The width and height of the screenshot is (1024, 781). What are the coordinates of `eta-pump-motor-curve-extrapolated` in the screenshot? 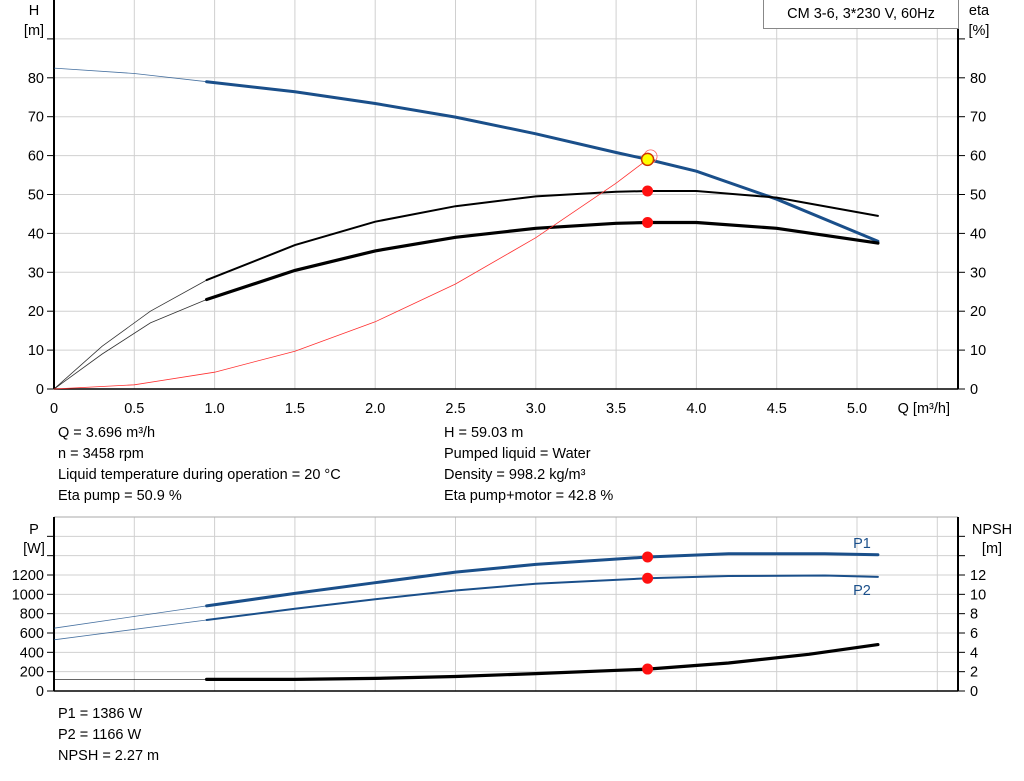 It's located at (130, 344).